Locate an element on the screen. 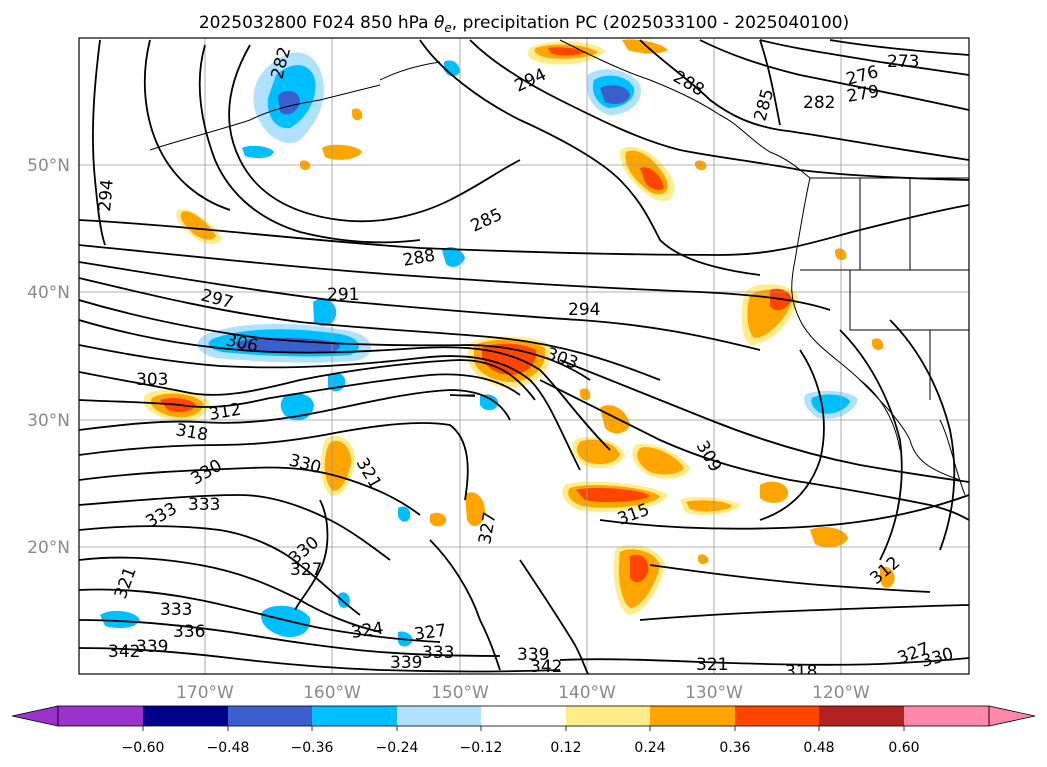  contour-label: 273 is located at coordinates (903, 62).